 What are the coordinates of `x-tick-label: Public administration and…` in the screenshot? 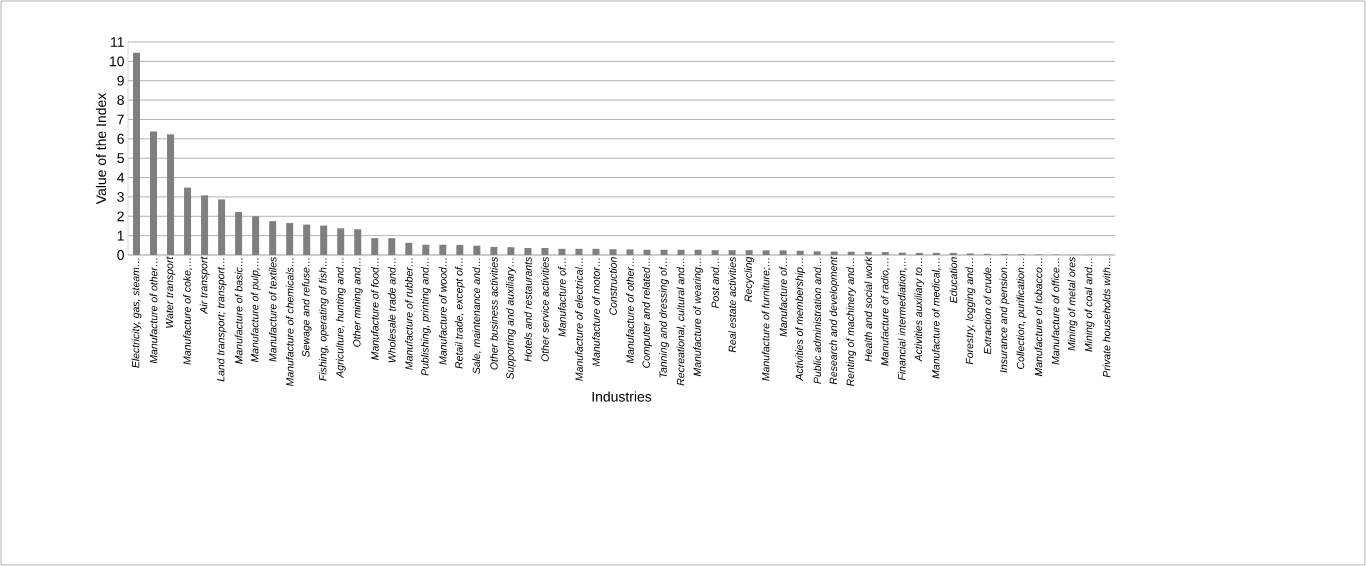 It's located at (817, 321).